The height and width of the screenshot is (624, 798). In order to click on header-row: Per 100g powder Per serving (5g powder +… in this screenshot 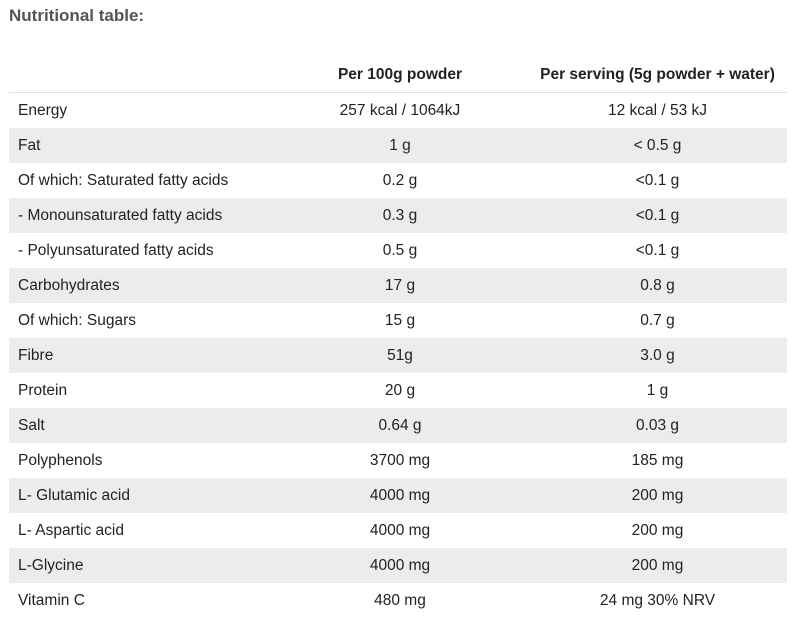, I will do `click(398, 75)`.